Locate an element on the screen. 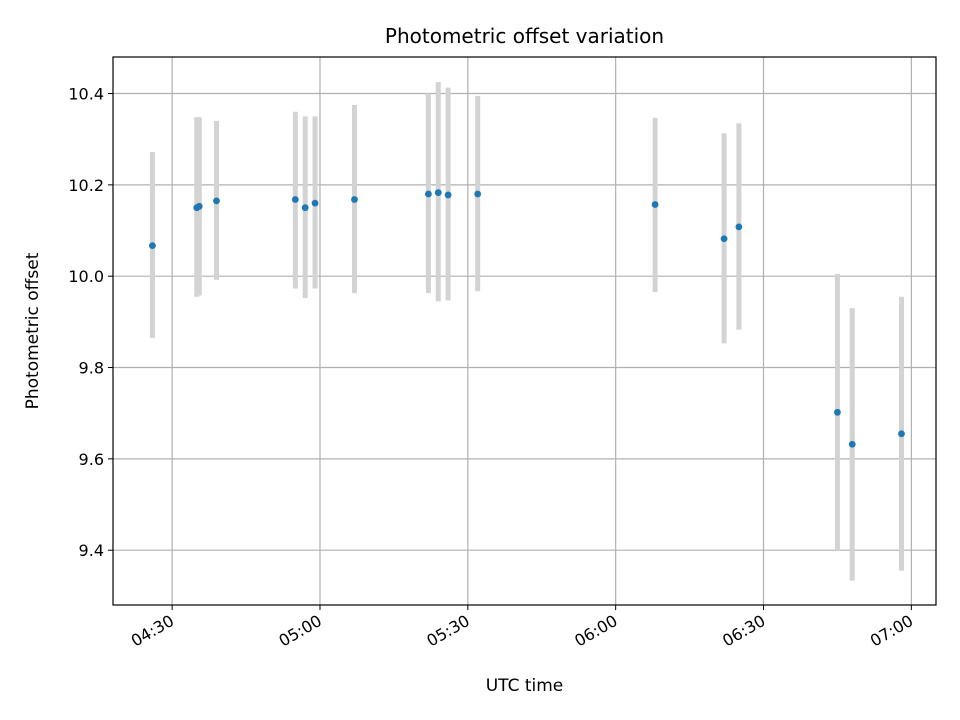 The image size is (960, 720). y-axis-label: Photometric offset is located at coordinates (33, 330).